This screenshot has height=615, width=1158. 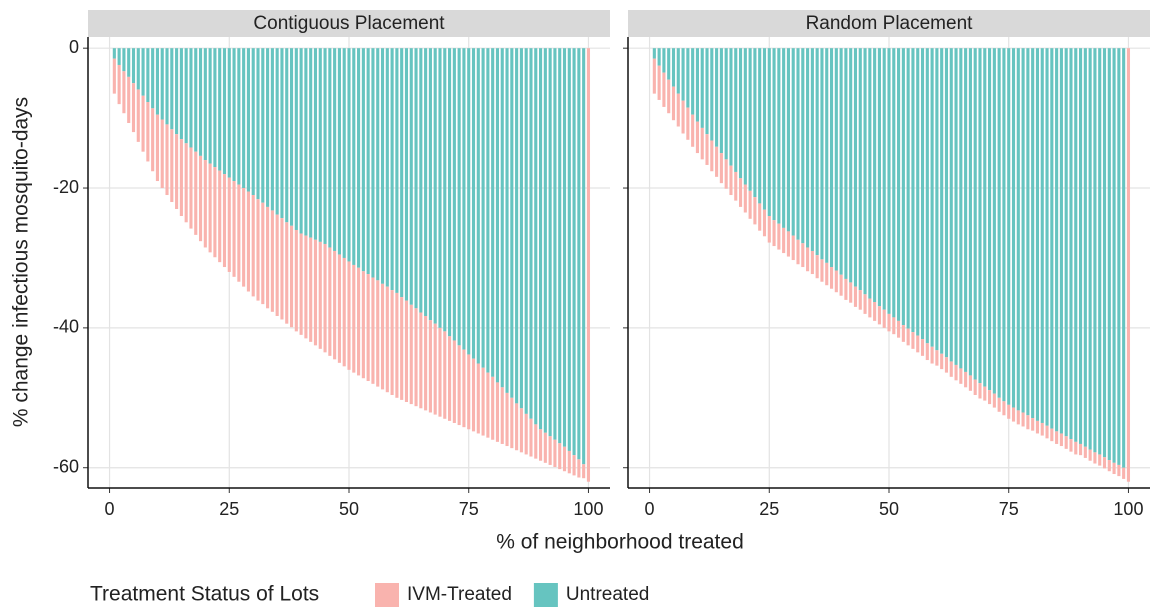 What do you see at coordinates (769, 509) in the screenshot?
I see `x-tick-label: 25` at bounding box center [769, 509].